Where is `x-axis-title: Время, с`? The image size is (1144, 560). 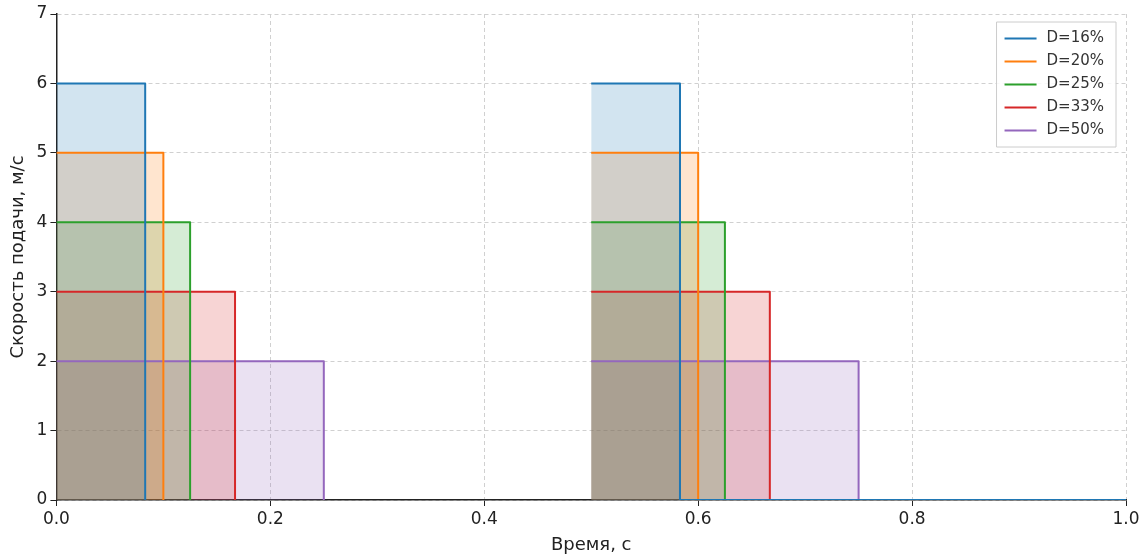 x-axis-title: Время, с is located at coordinates (591, 543).